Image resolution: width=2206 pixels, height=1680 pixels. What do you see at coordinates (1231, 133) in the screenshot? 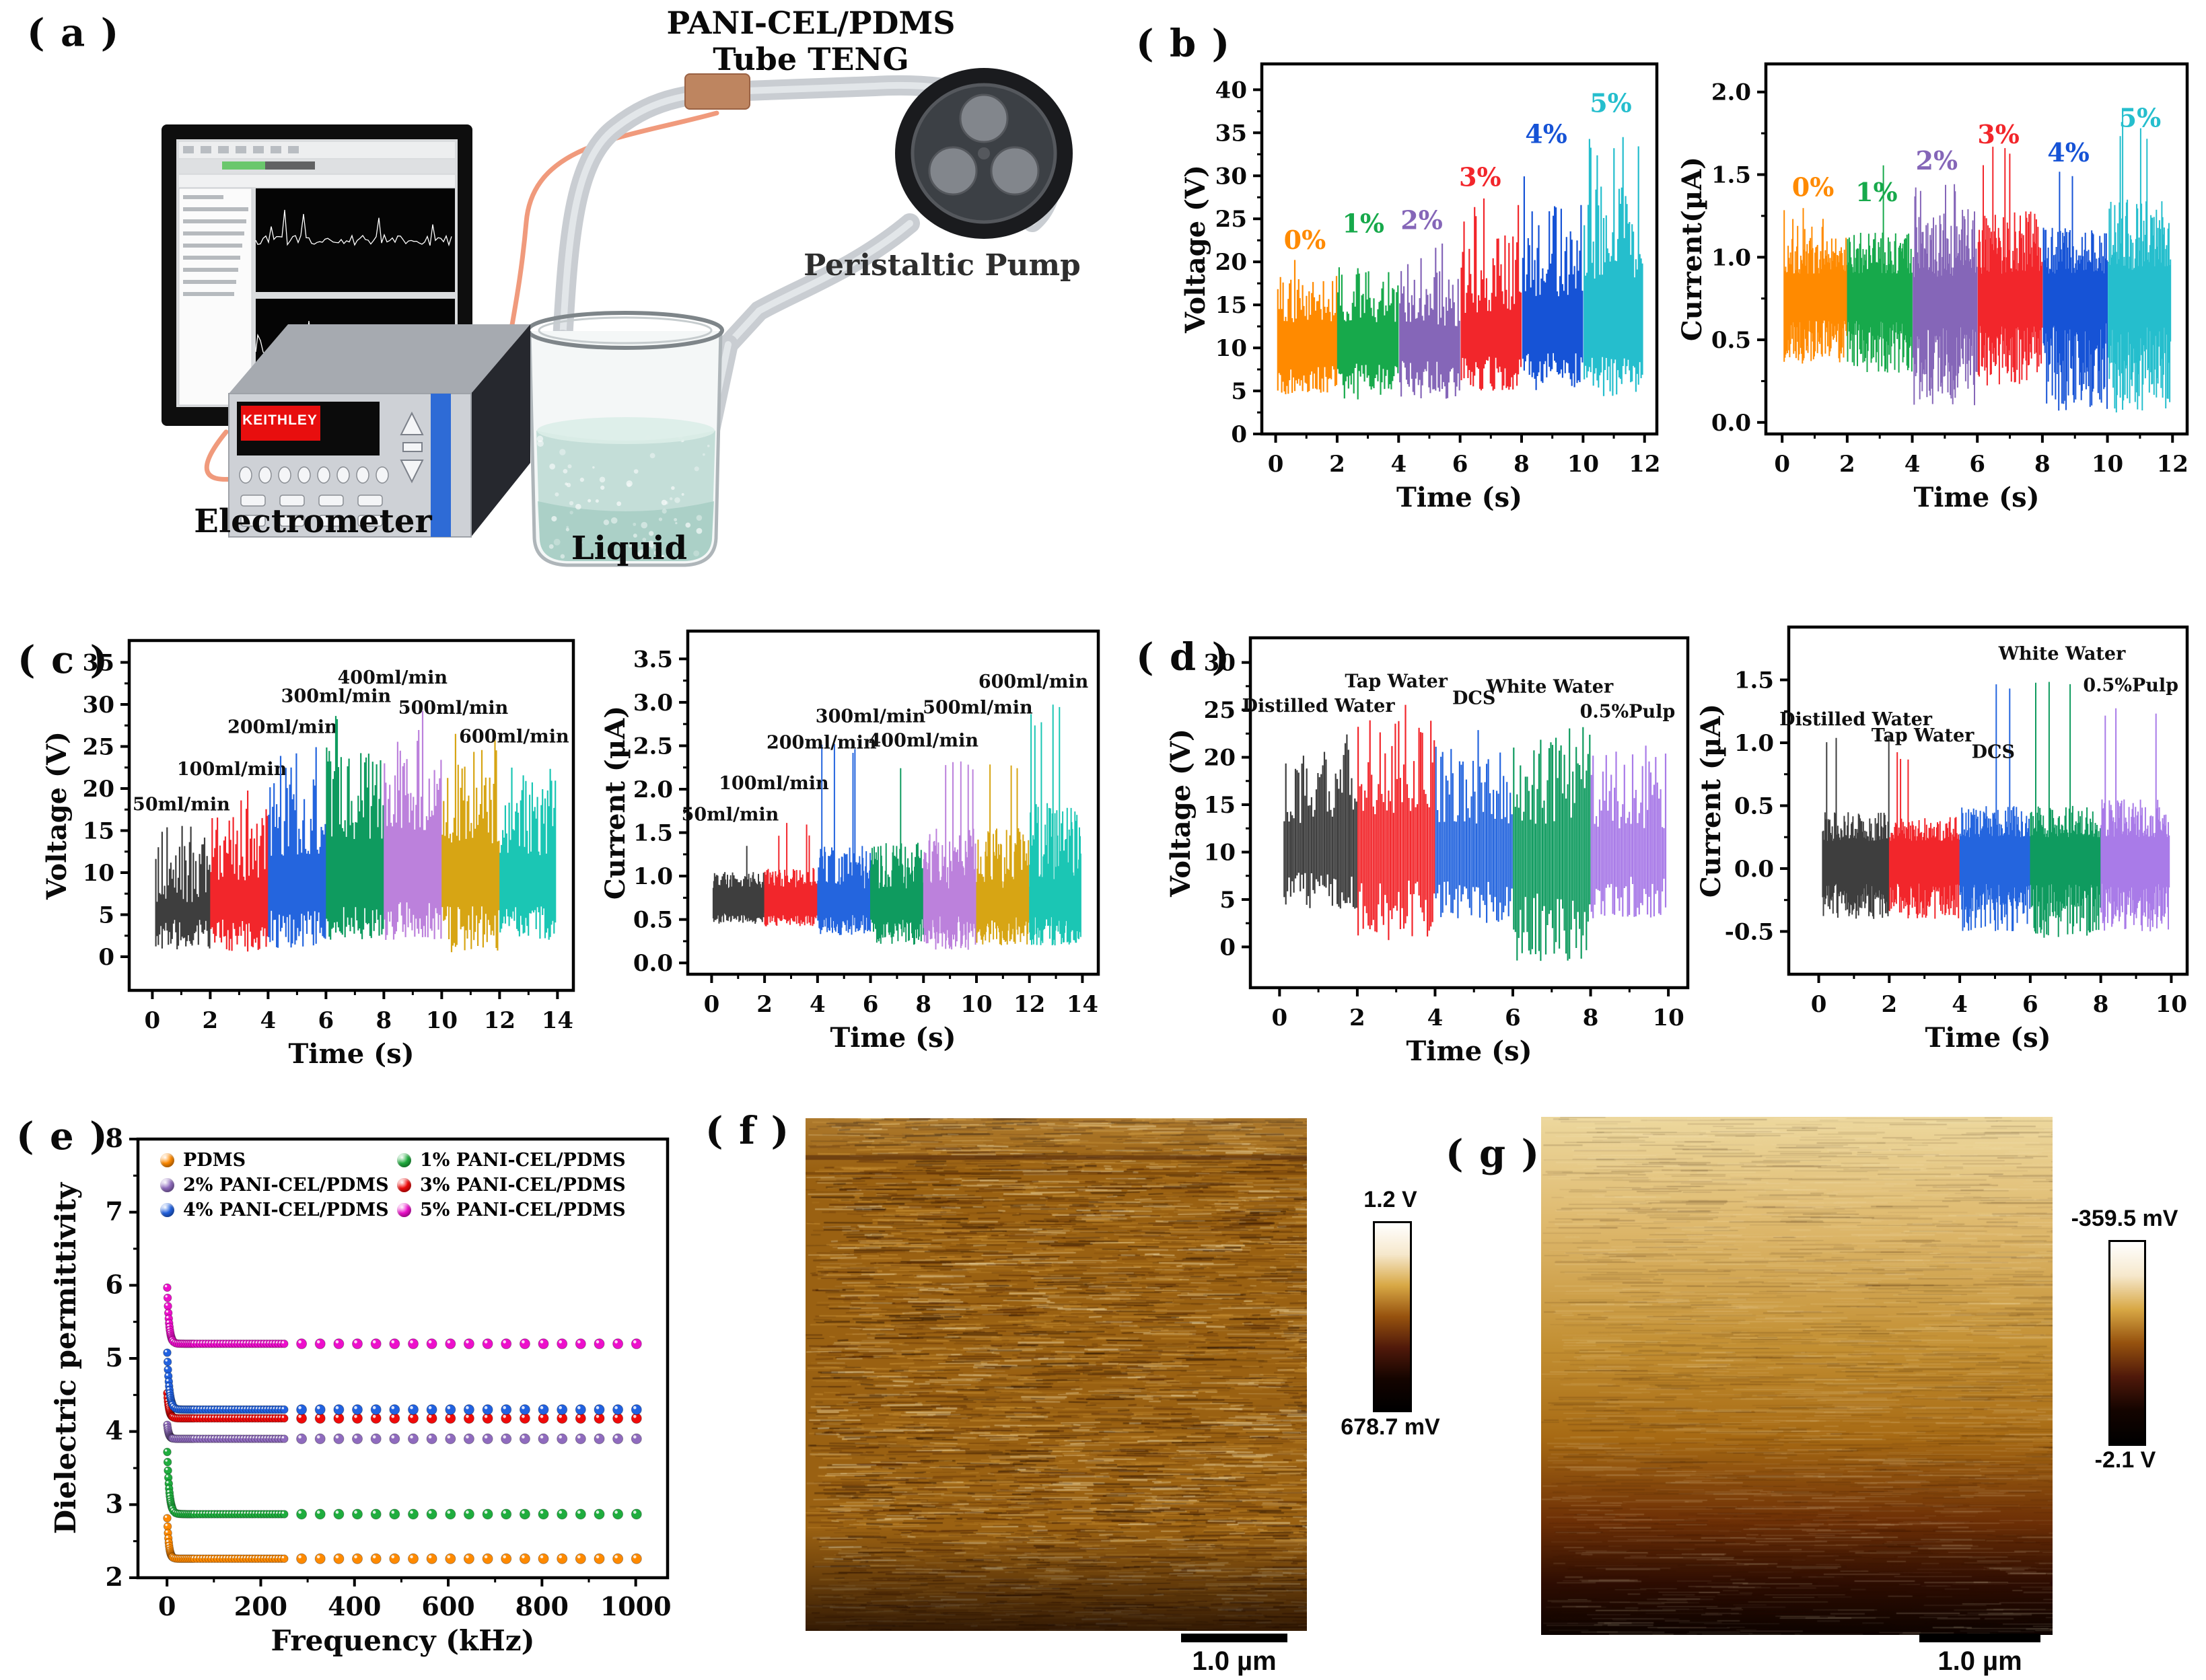
I see `svg-text: 35` at bounding box center [1231, 133].